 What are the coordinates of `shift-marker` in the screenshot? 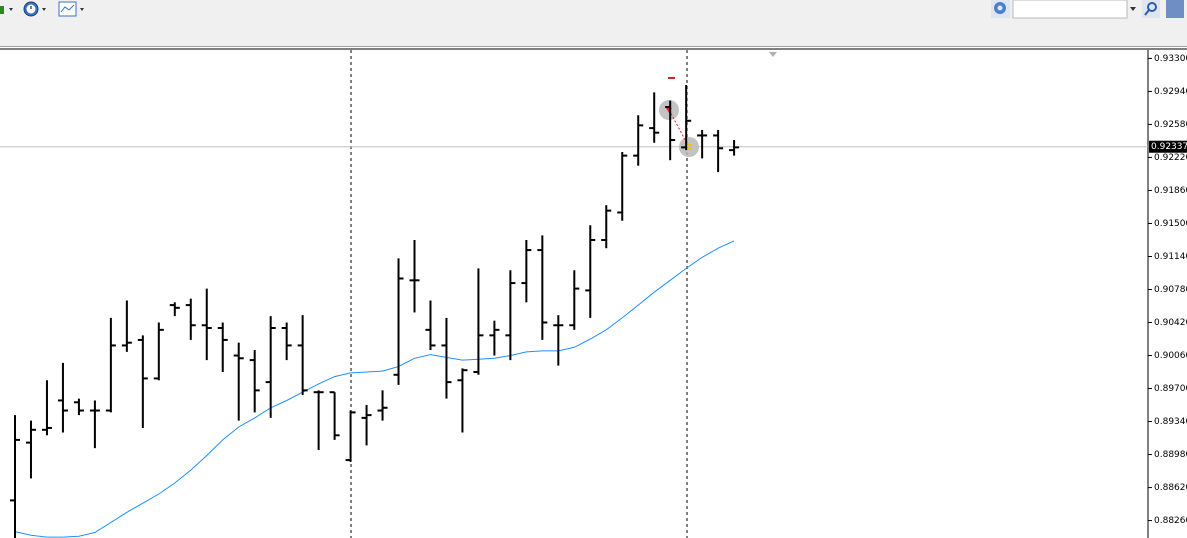 It's located at (773, 54).